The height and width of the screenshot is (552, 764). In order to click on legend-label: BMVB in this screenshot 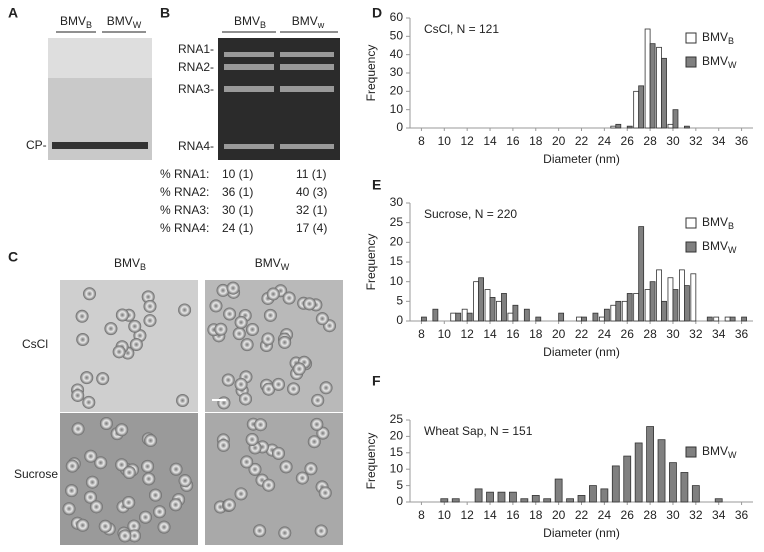, I will do `click(718, 38)`.